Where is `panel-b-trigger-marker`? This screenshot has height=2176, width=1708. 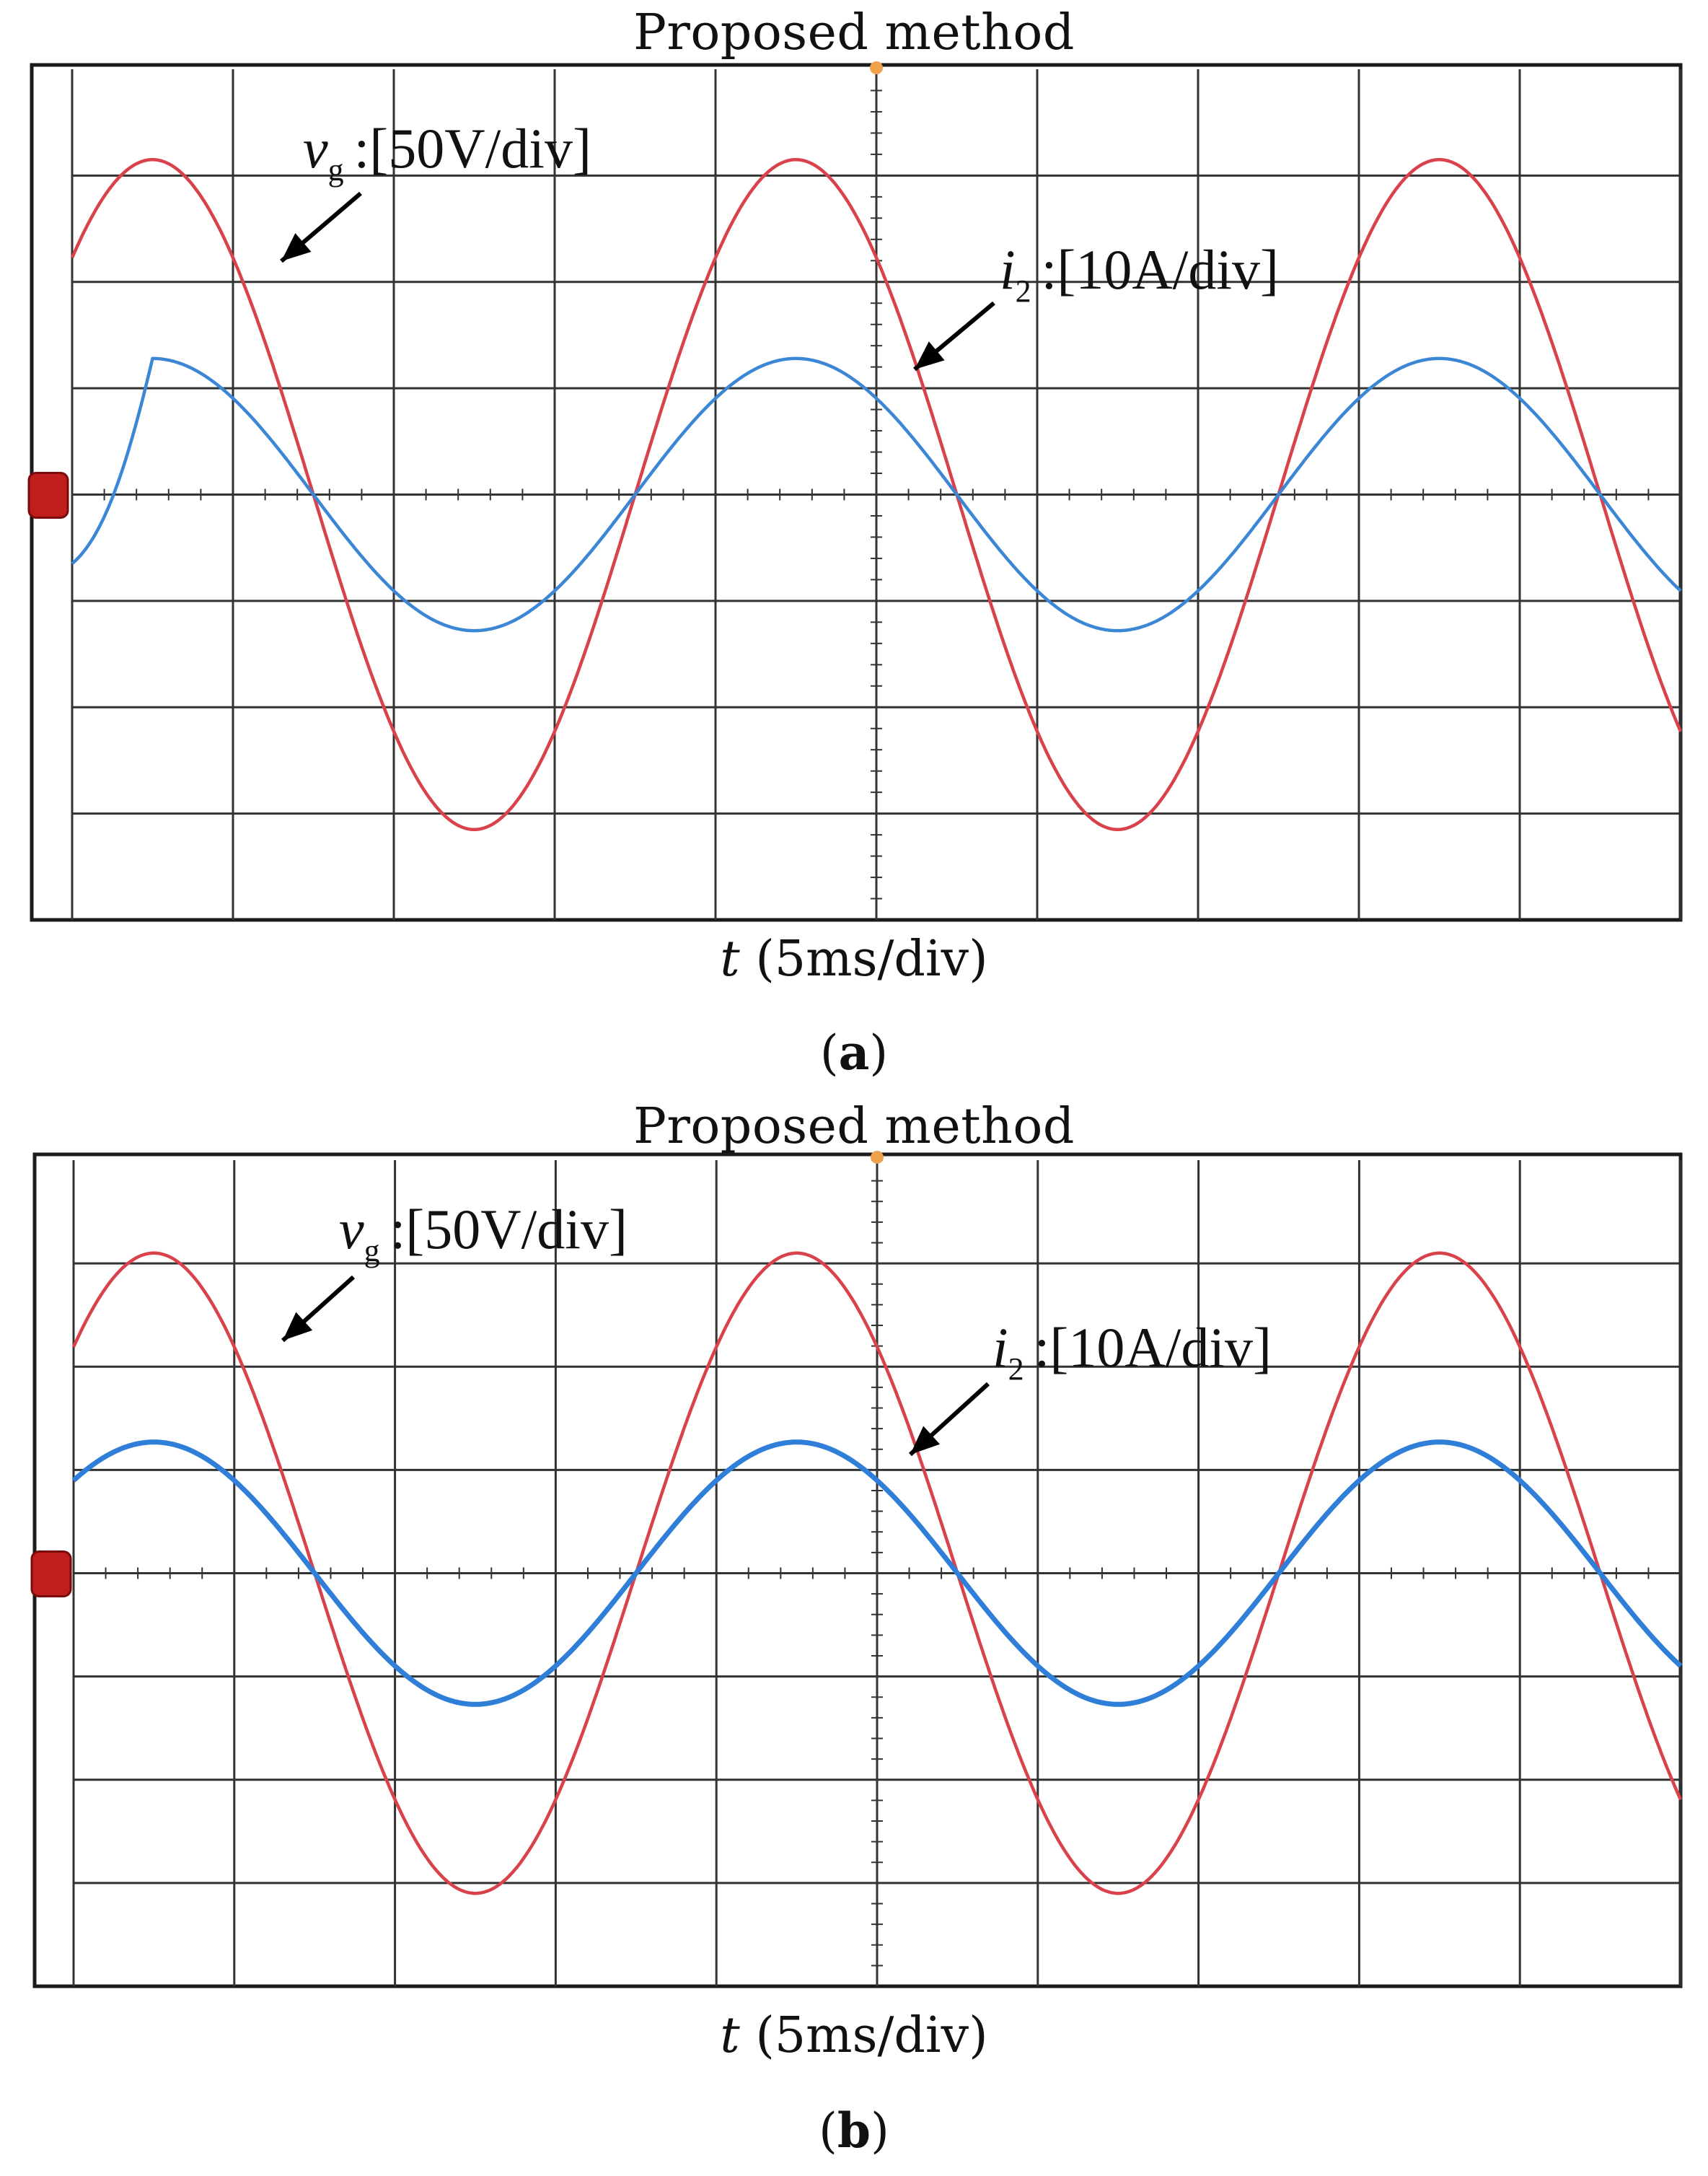
panel-b-trigger-marker is located at coordinates (877, 1157).